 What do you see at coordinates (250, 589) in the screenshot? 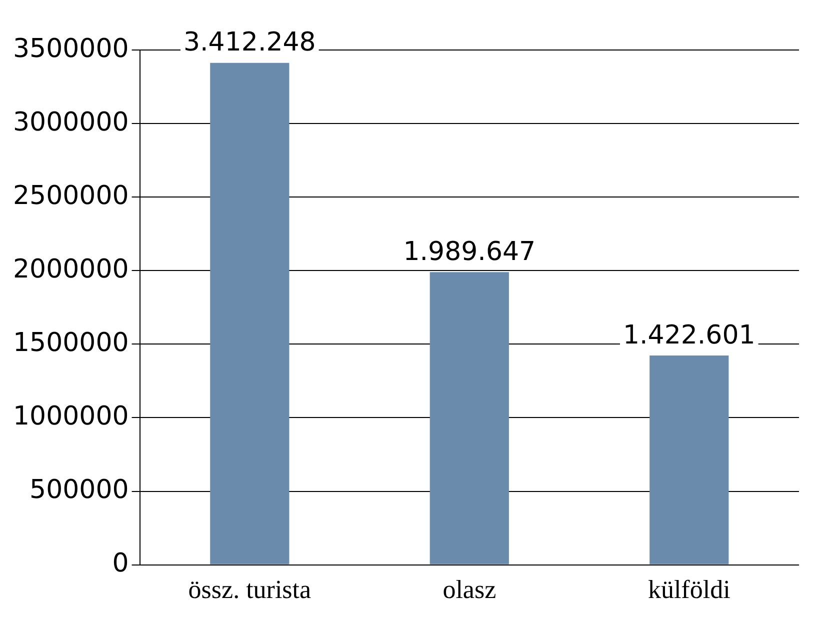
I see `x-tick-label: össz. turista` at bounding box center [250, 589].